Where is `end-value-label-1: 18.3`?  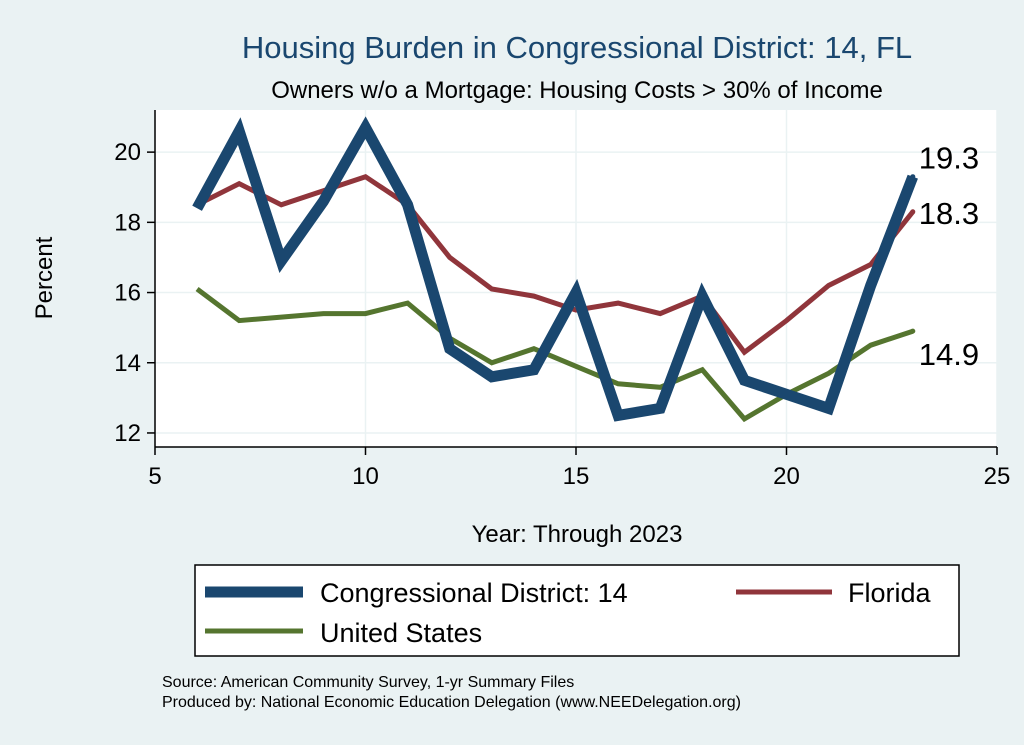
end-value-label-1: 18.3 is located at coordinates (949, 213).